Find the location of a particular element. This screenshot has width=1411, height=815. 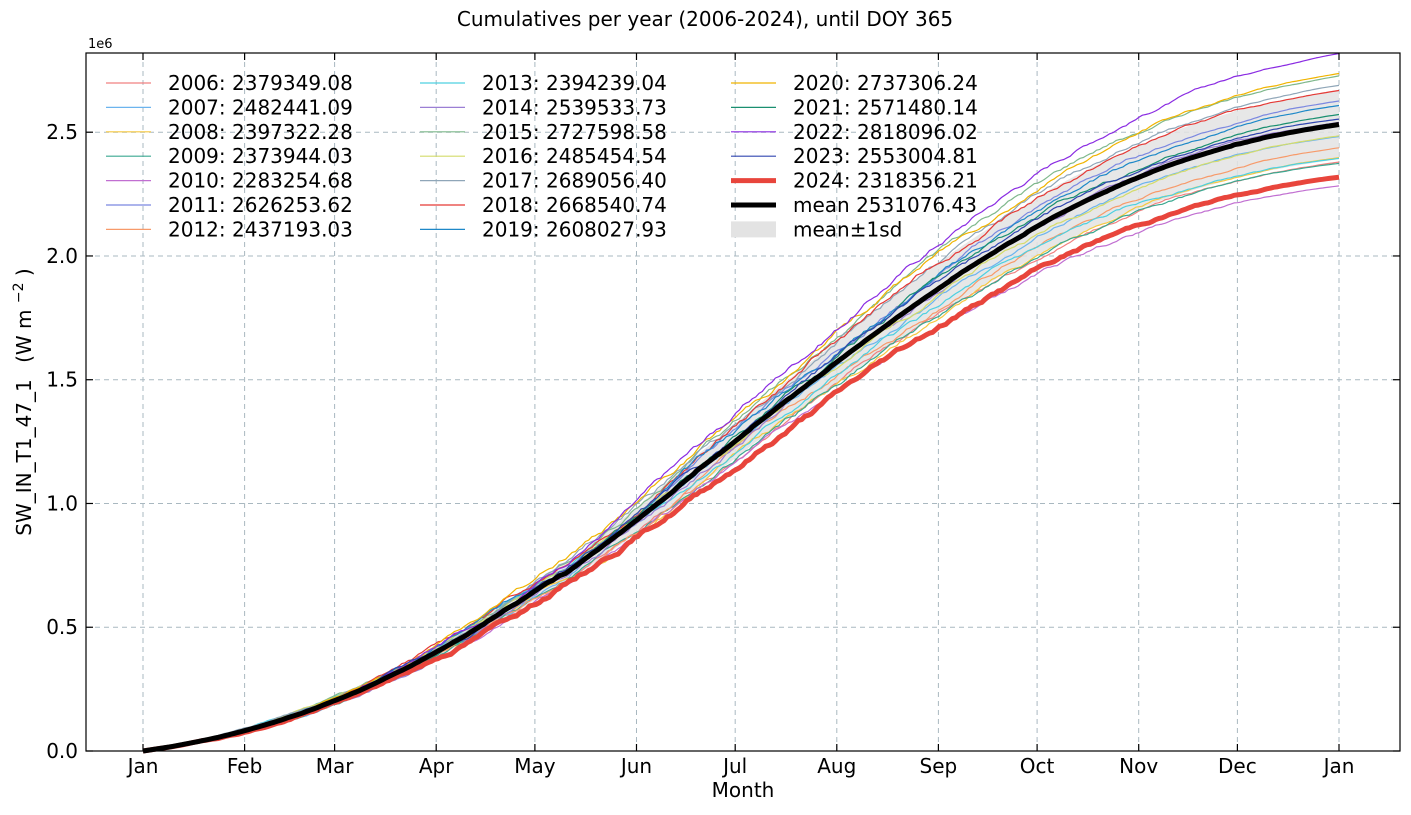

y-offset-text: 1e6 is located at coordinates (100, 44).